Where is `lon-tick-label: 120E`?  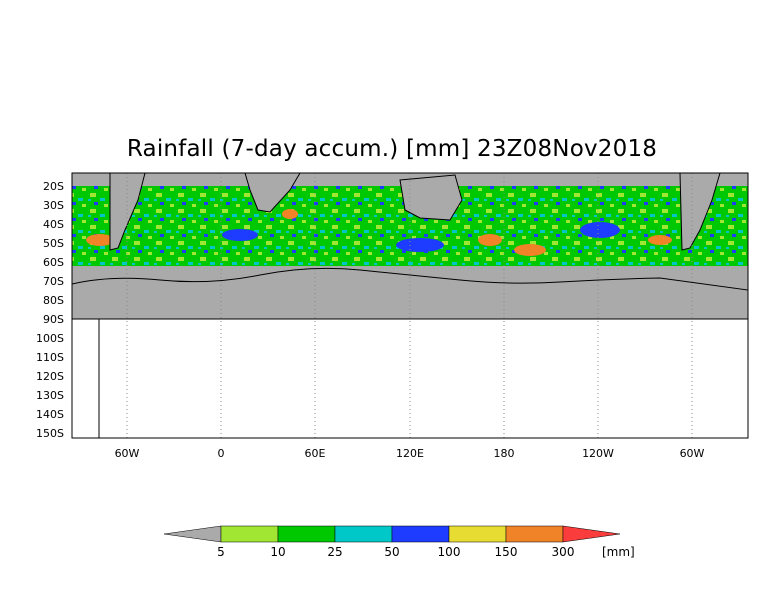
lon-tick-label: 120E is located at coordinates (410, 453).